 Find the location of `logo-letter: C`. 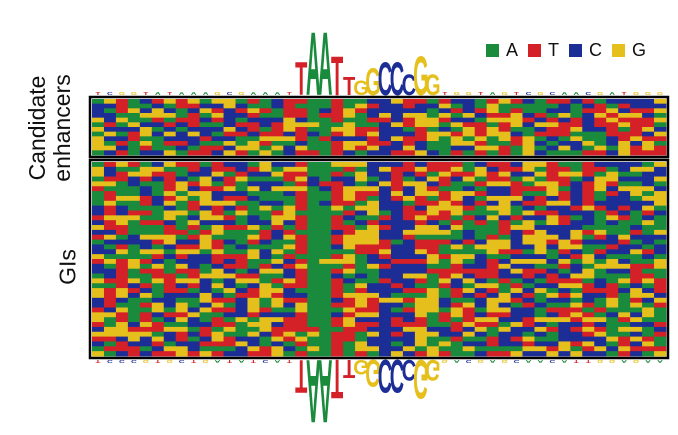

logo-letter: C is located at coordinates (409, 85).